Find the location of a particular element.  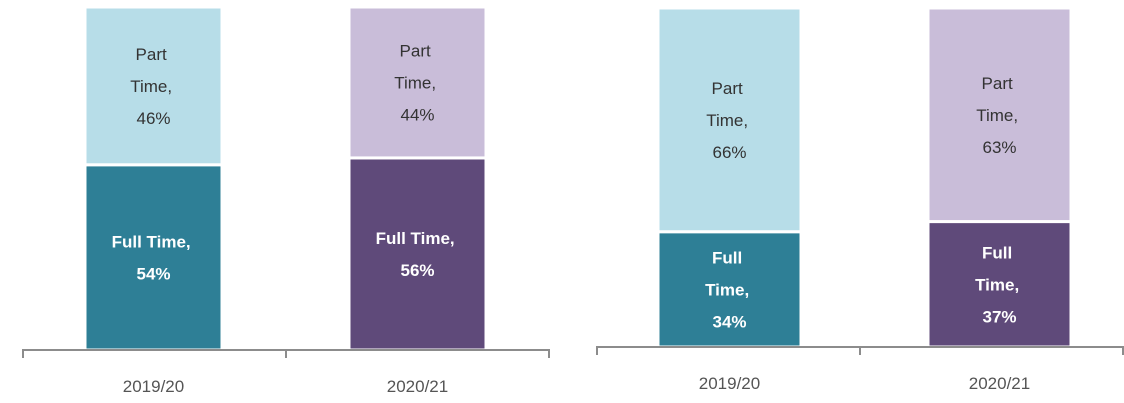

data-label: Full Time, 37% is located at coordinates (999, 284).